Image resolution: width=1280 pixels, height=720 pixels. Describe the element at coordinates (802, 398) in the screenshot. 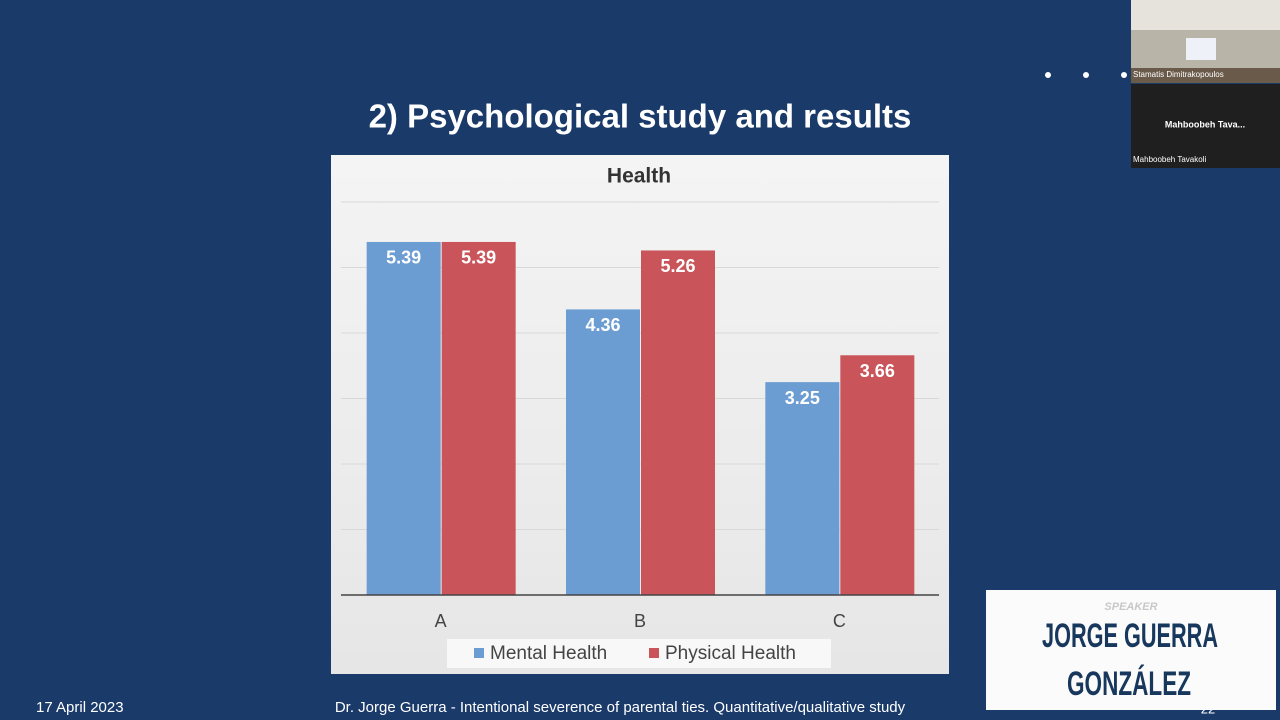

I see `data-label: 3.25` at that location.